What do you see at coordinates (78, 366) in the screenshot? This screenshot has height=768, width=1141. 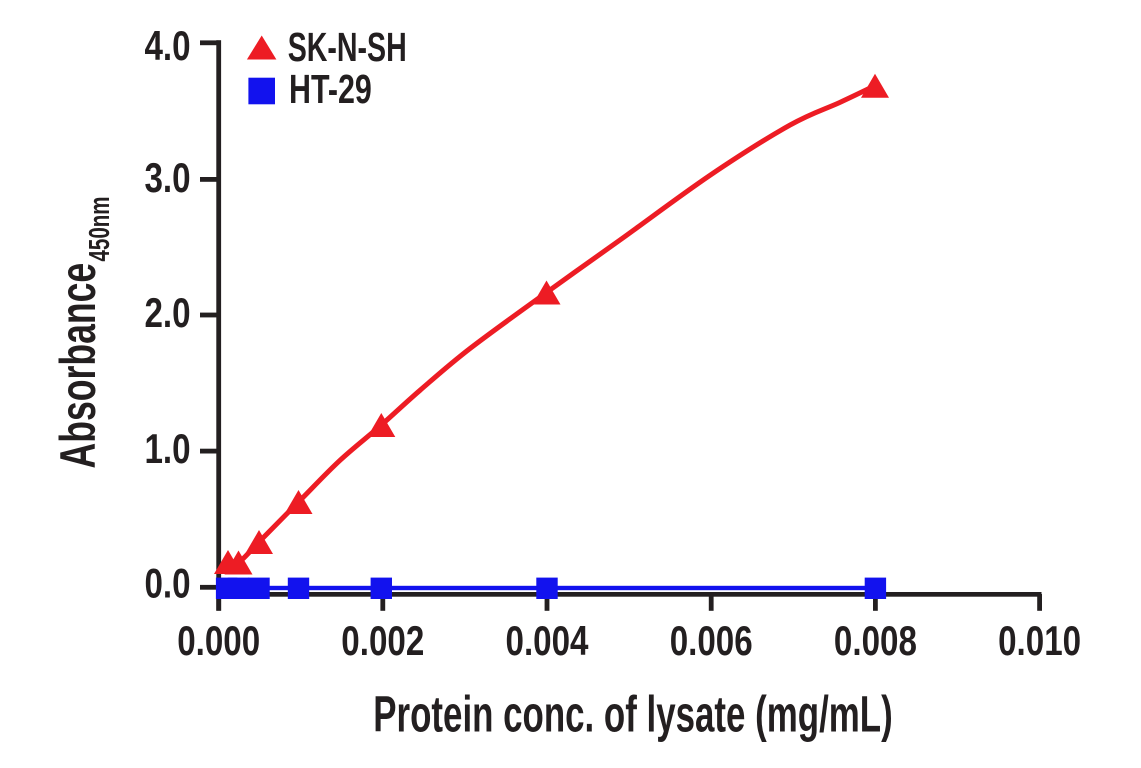 I see `svg-text: Absorbance` at bounding box center [78, 366].